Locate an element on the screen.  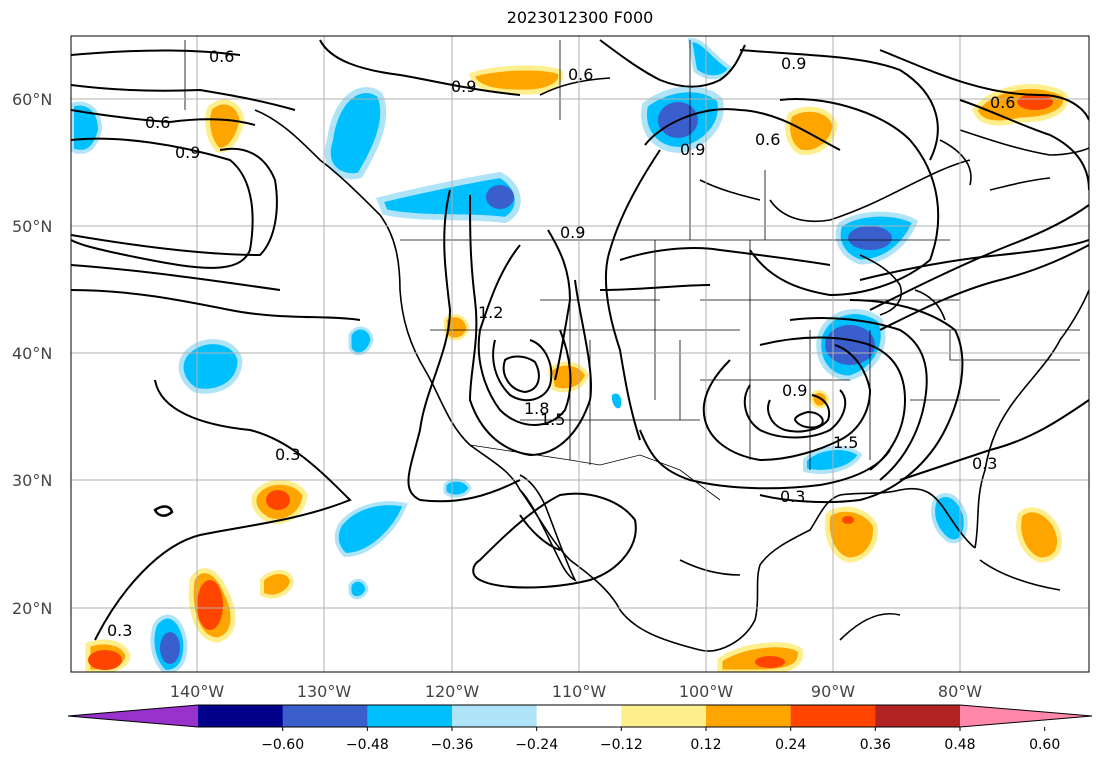
colorbar-tick-label: 0.36 is located at coordinates (875, 745).